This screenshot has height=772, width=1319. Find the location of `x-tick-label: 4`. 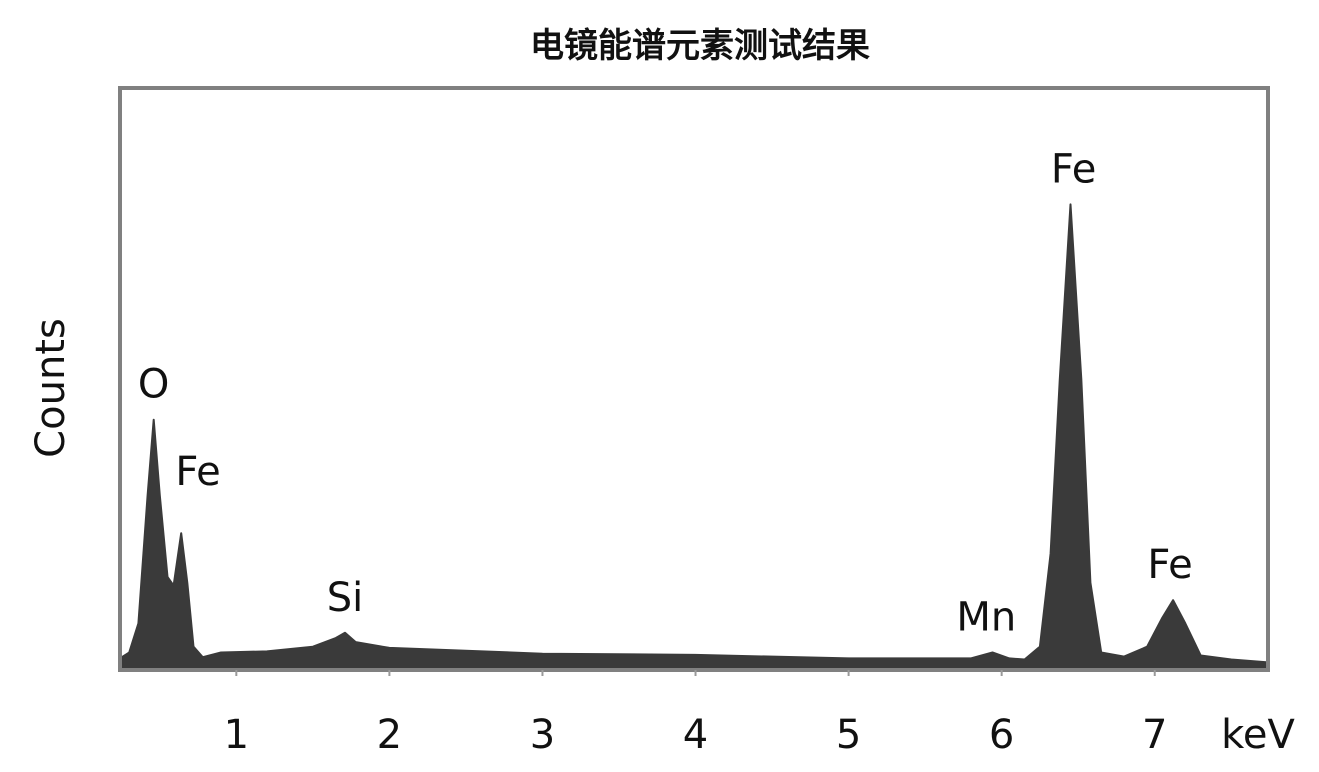

x-tick-label: 4 is located at coordinates (695, 735).